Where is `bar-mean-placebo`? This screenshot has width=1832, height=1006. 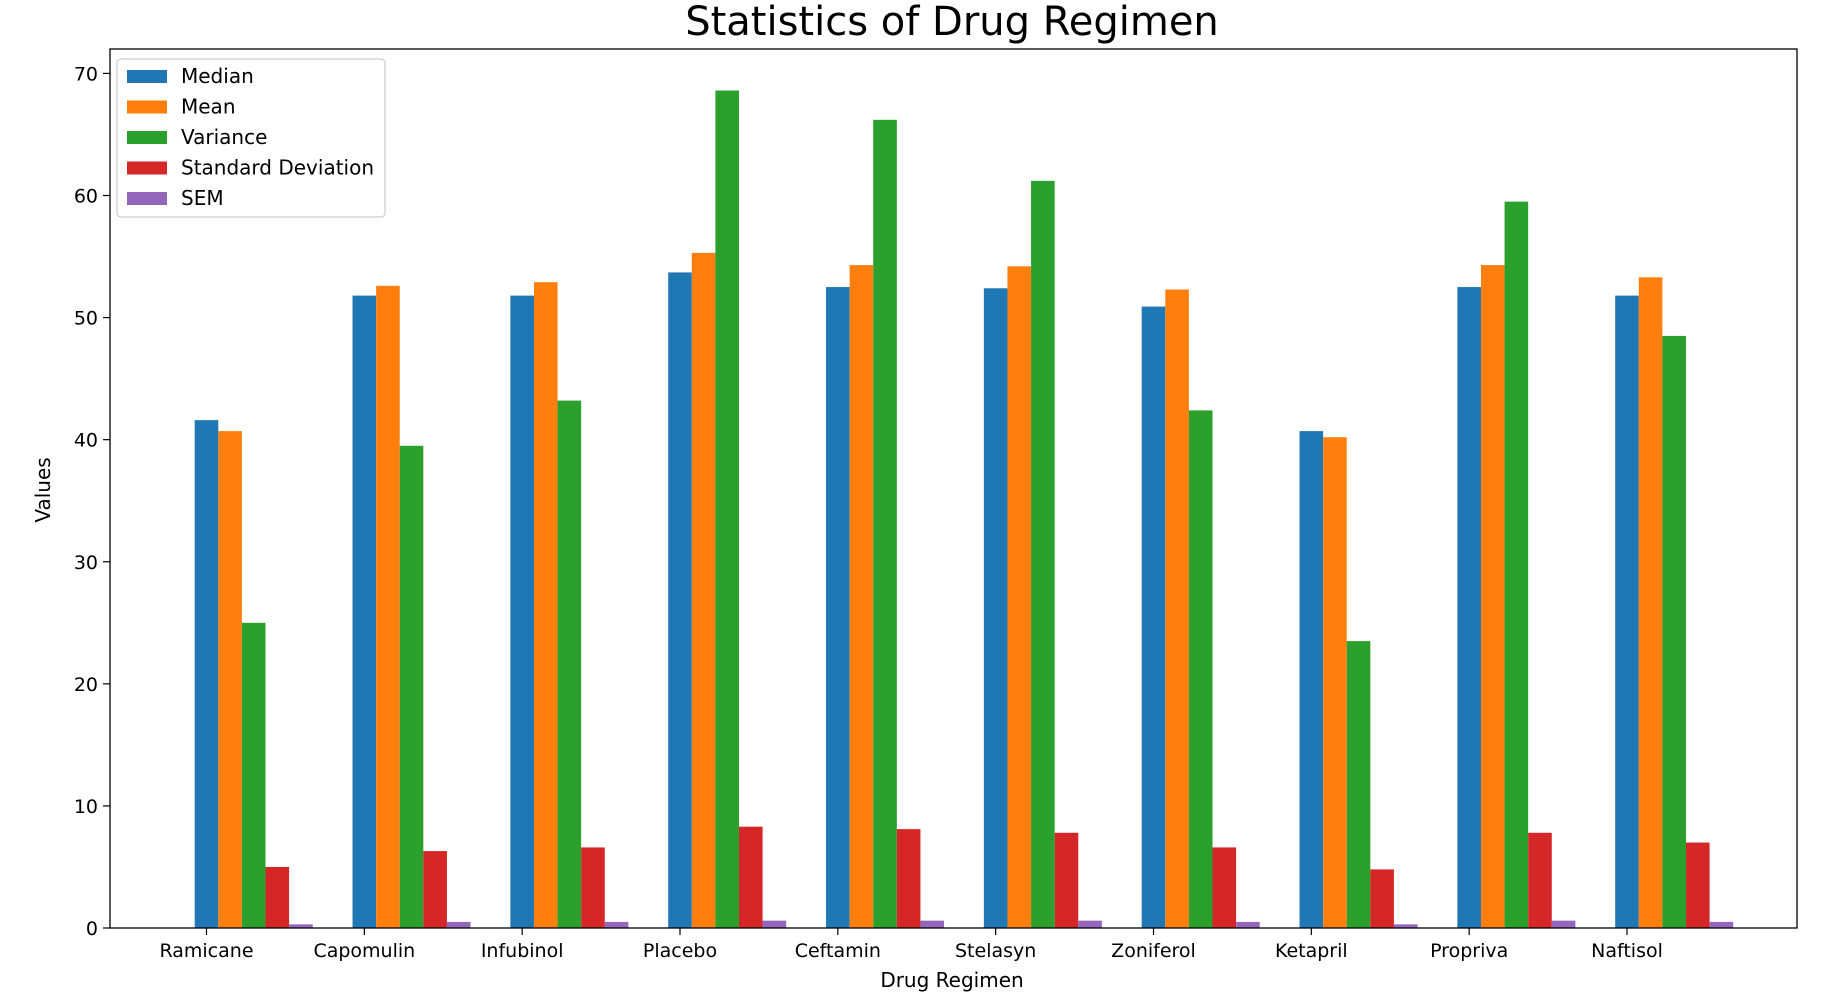
bar-mean-placebo is located at coordinates (703, 590).